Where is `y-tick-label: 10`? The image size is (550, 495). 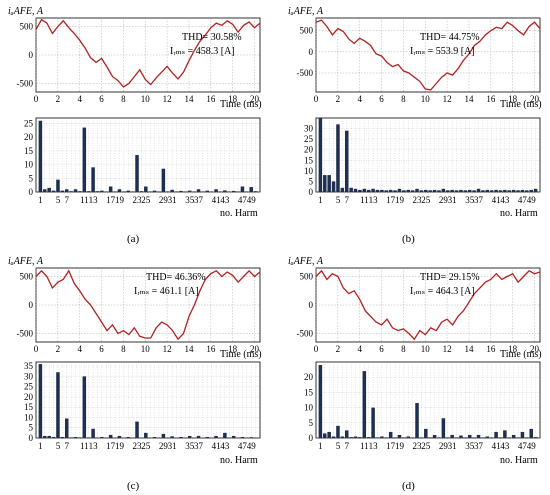
y-tick-label: 10 is located at coordinates (29, 417).